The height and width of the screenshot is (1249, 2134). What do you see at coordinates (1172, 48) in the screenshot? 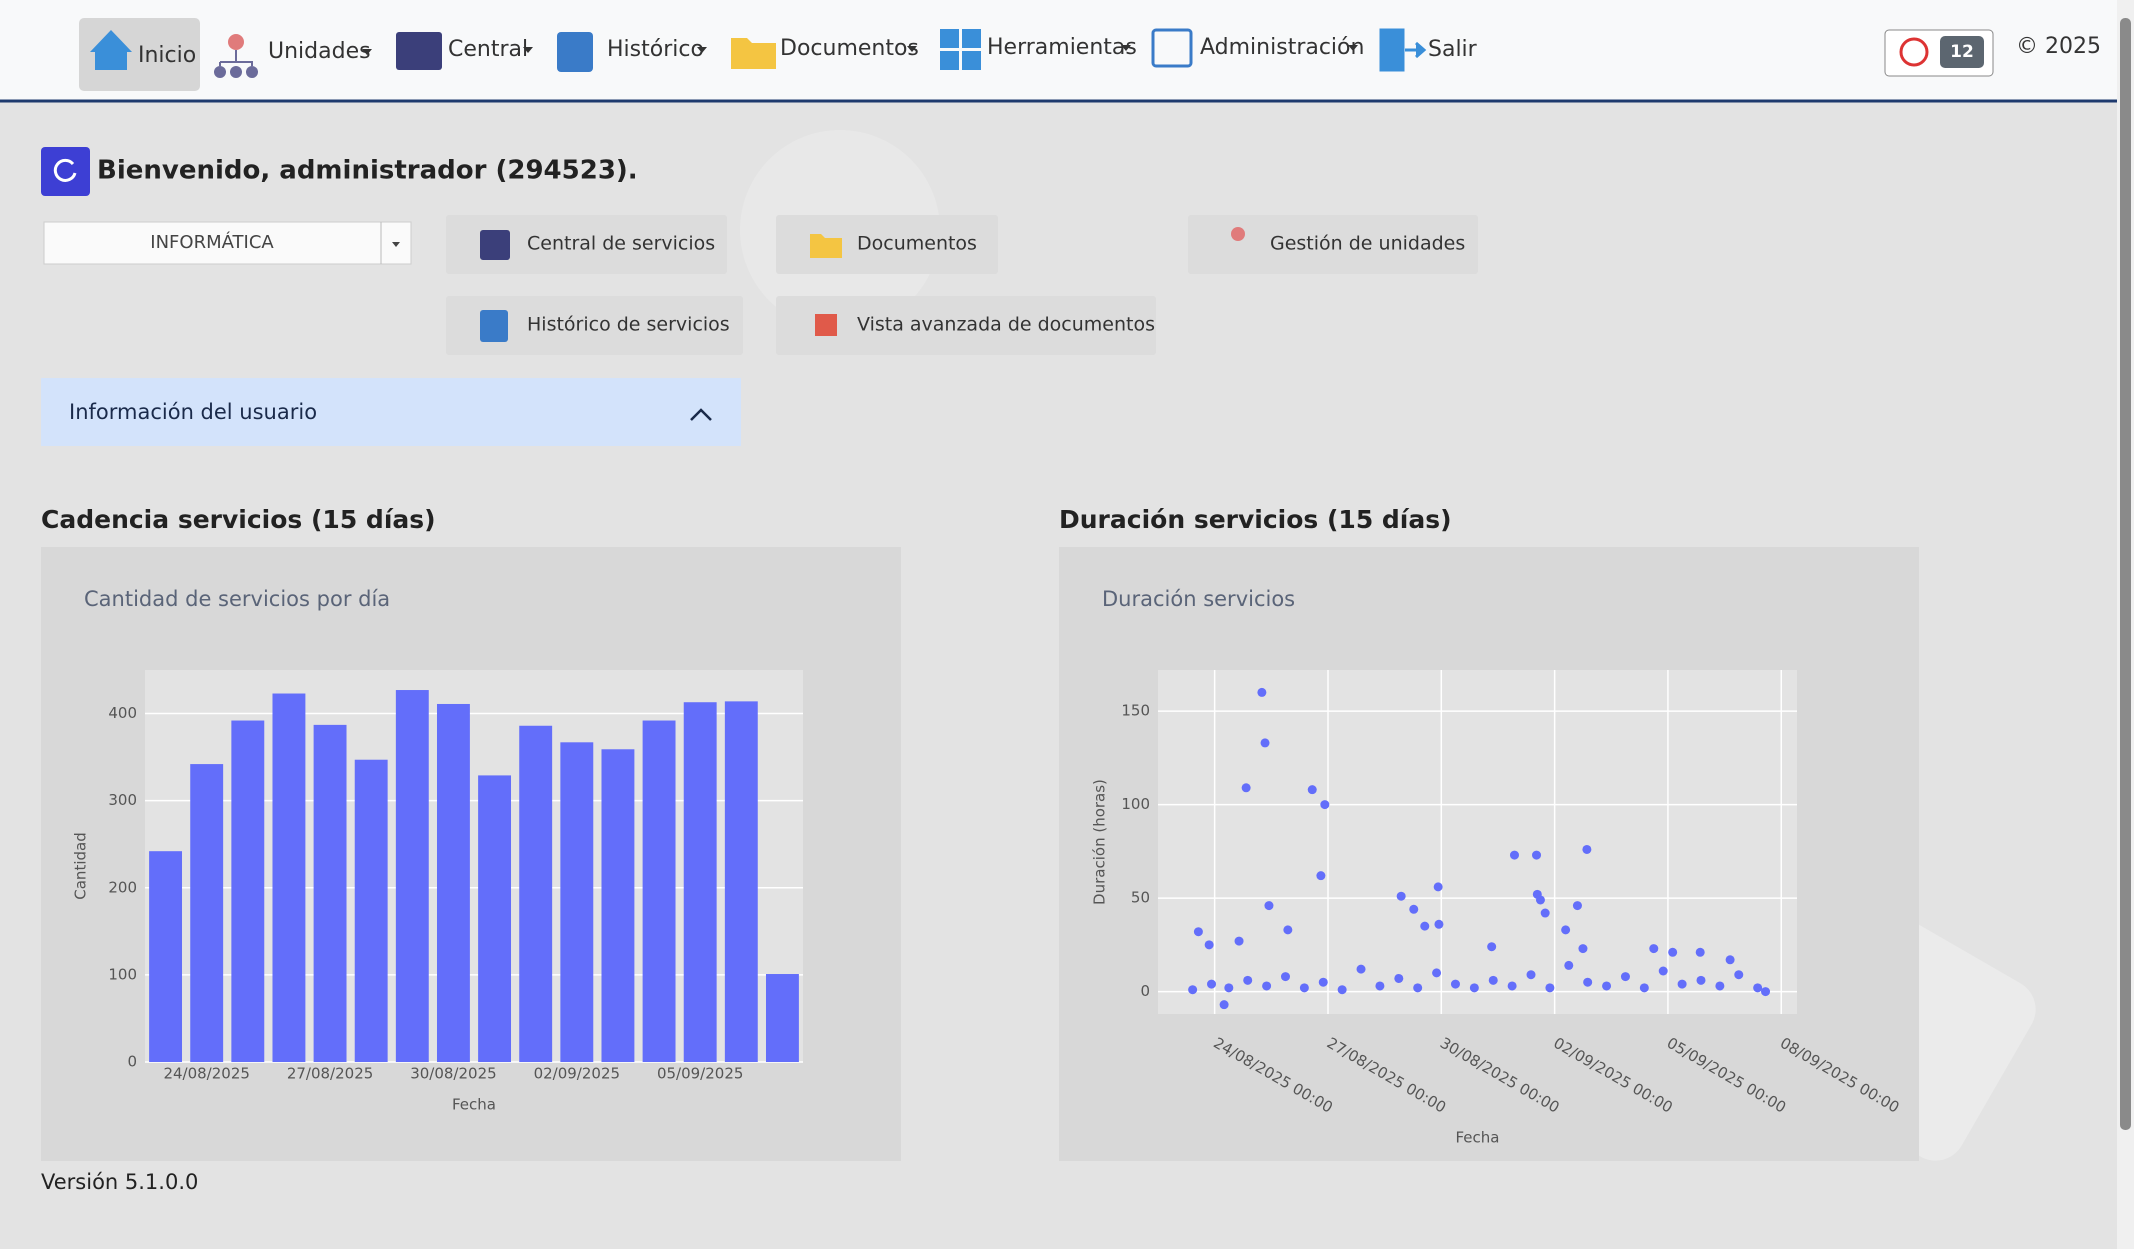
I see `admin-icon` at bounding box center [1172, 48].